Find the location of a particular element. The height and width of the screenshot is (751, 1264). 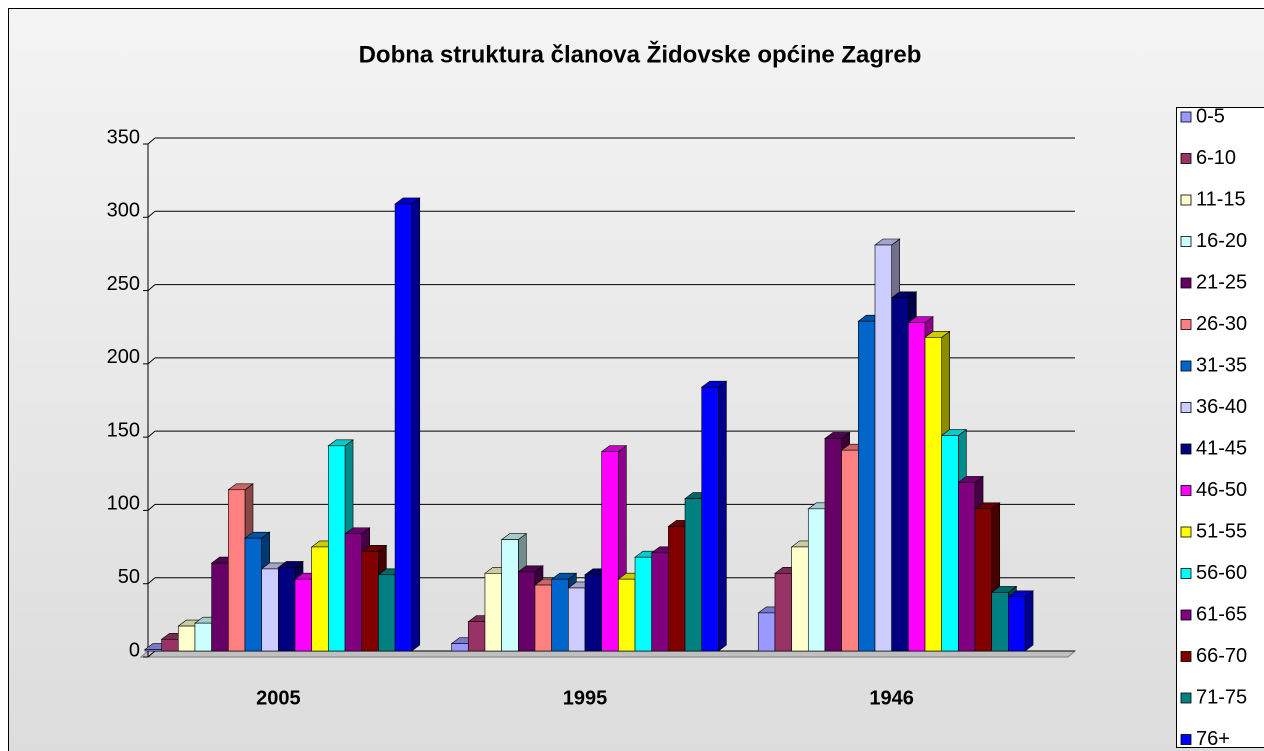

legend-label: 56-60 is located at coordinates (1221, 573).